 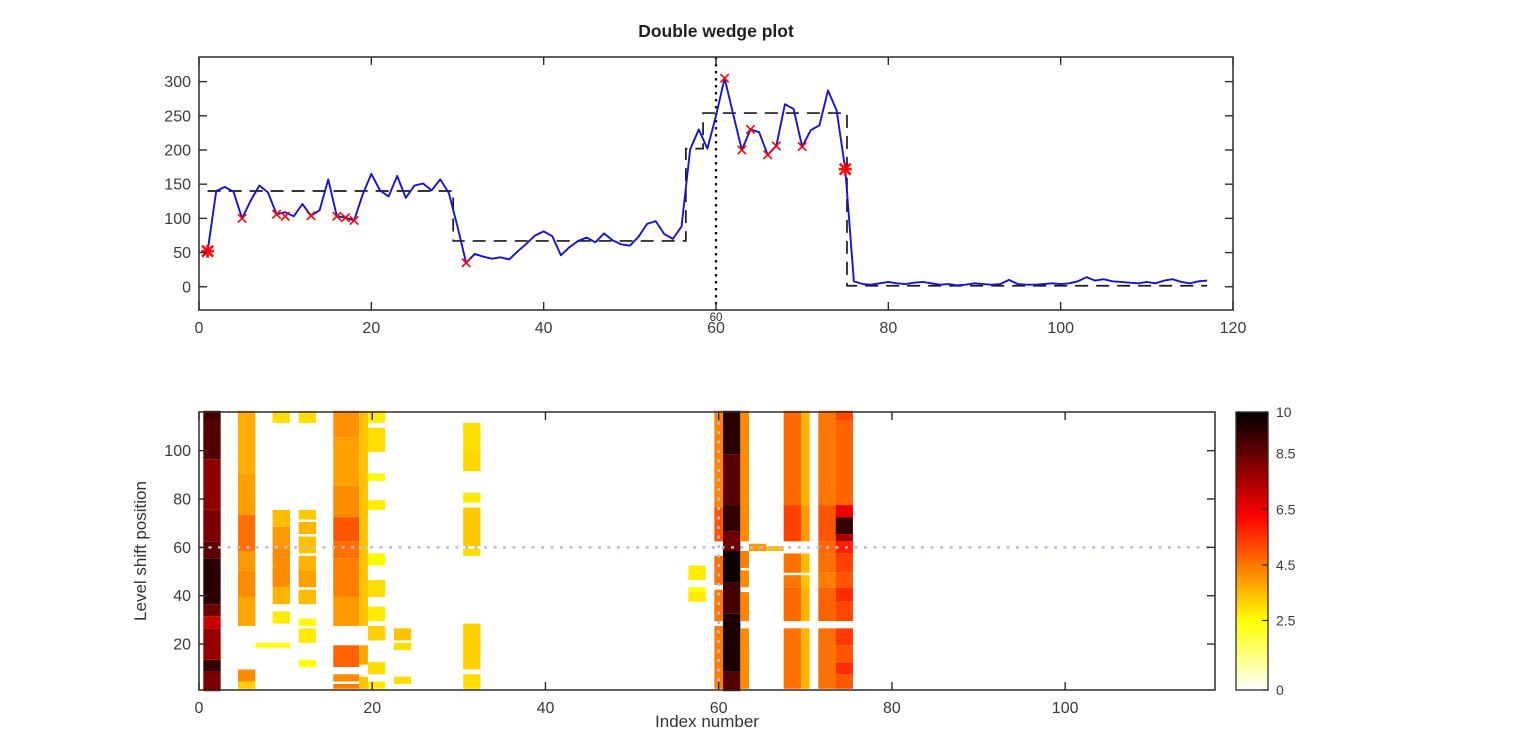 What do you see at coordinates (546, 708) in the screenshot?
I see `heatmap-x-tick-label: 40` at bounding box center [546, 708].